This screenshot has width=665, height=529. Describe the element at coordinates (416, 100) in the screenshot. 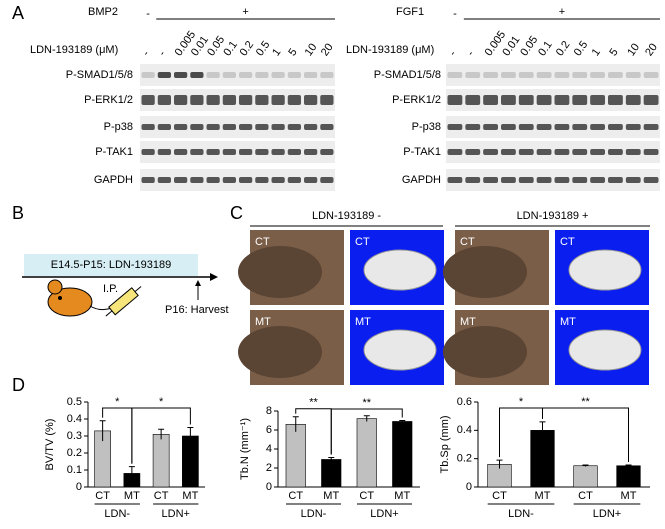

I see `row-label: P-ERK1/2` at that location.